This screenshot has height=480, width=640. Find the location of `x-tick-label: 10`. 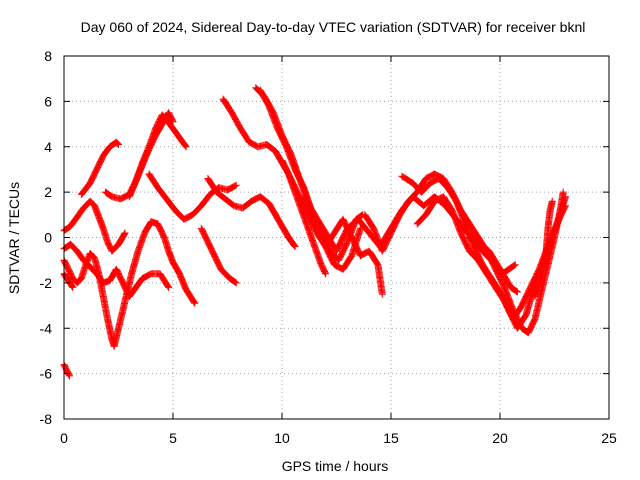

x-tick-label: 10 is located at coordinates (282, 438).